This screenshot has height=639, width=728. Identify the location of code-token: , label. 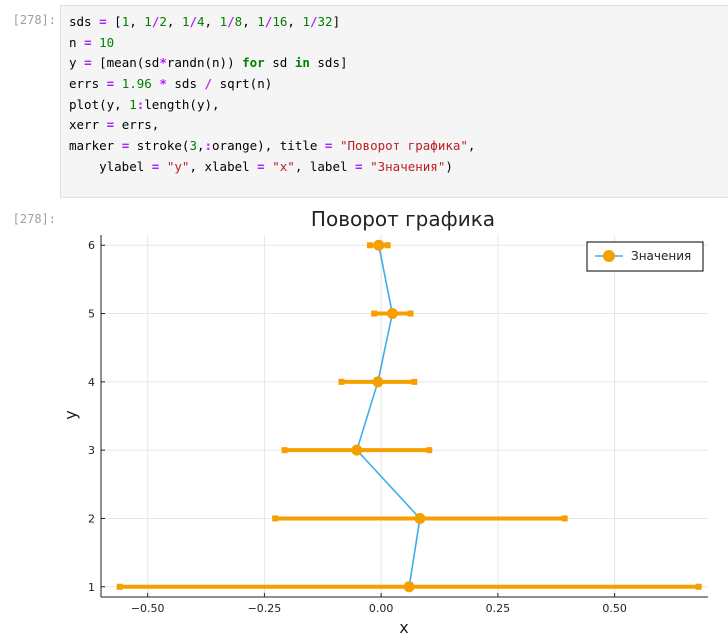
(325, 166).